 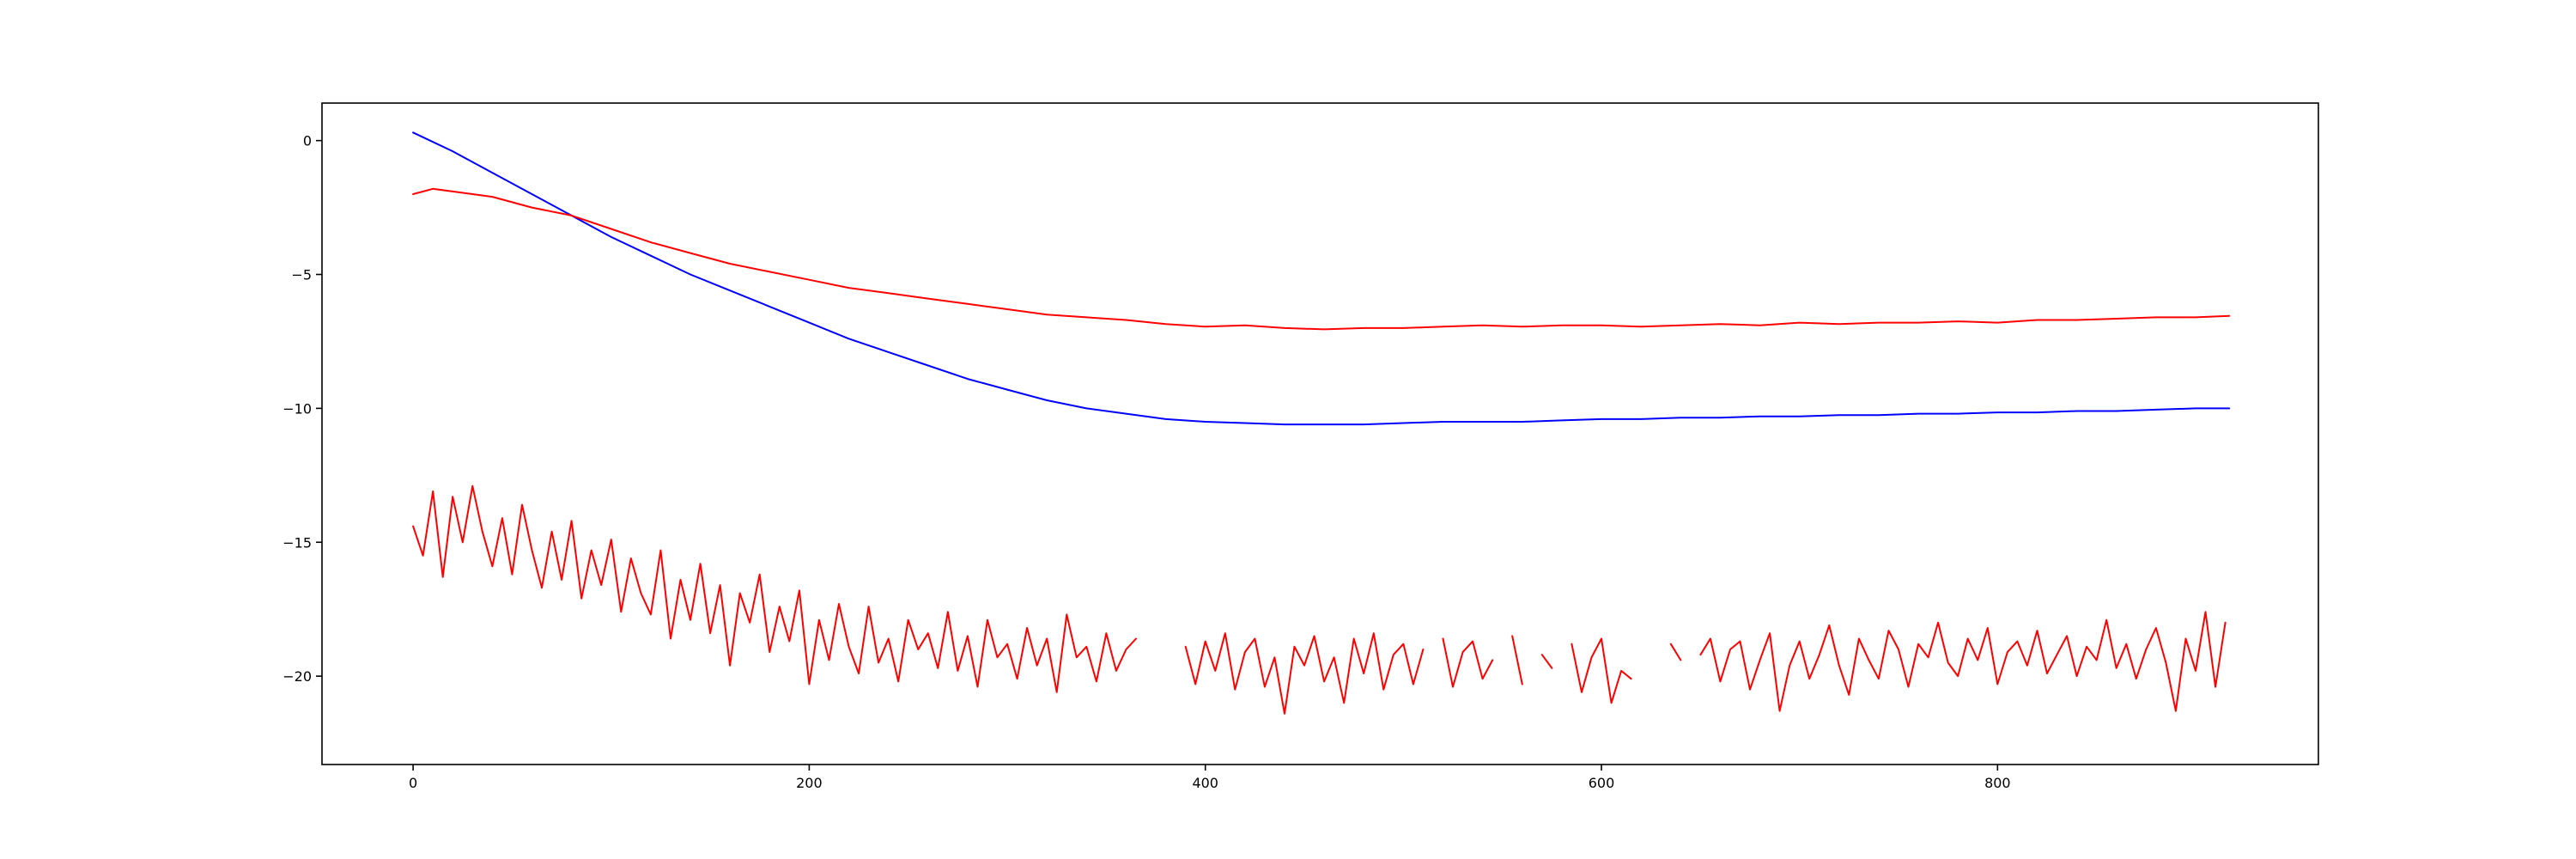 I want to click on y-tick-label: 0, so click(x=307, y=141).